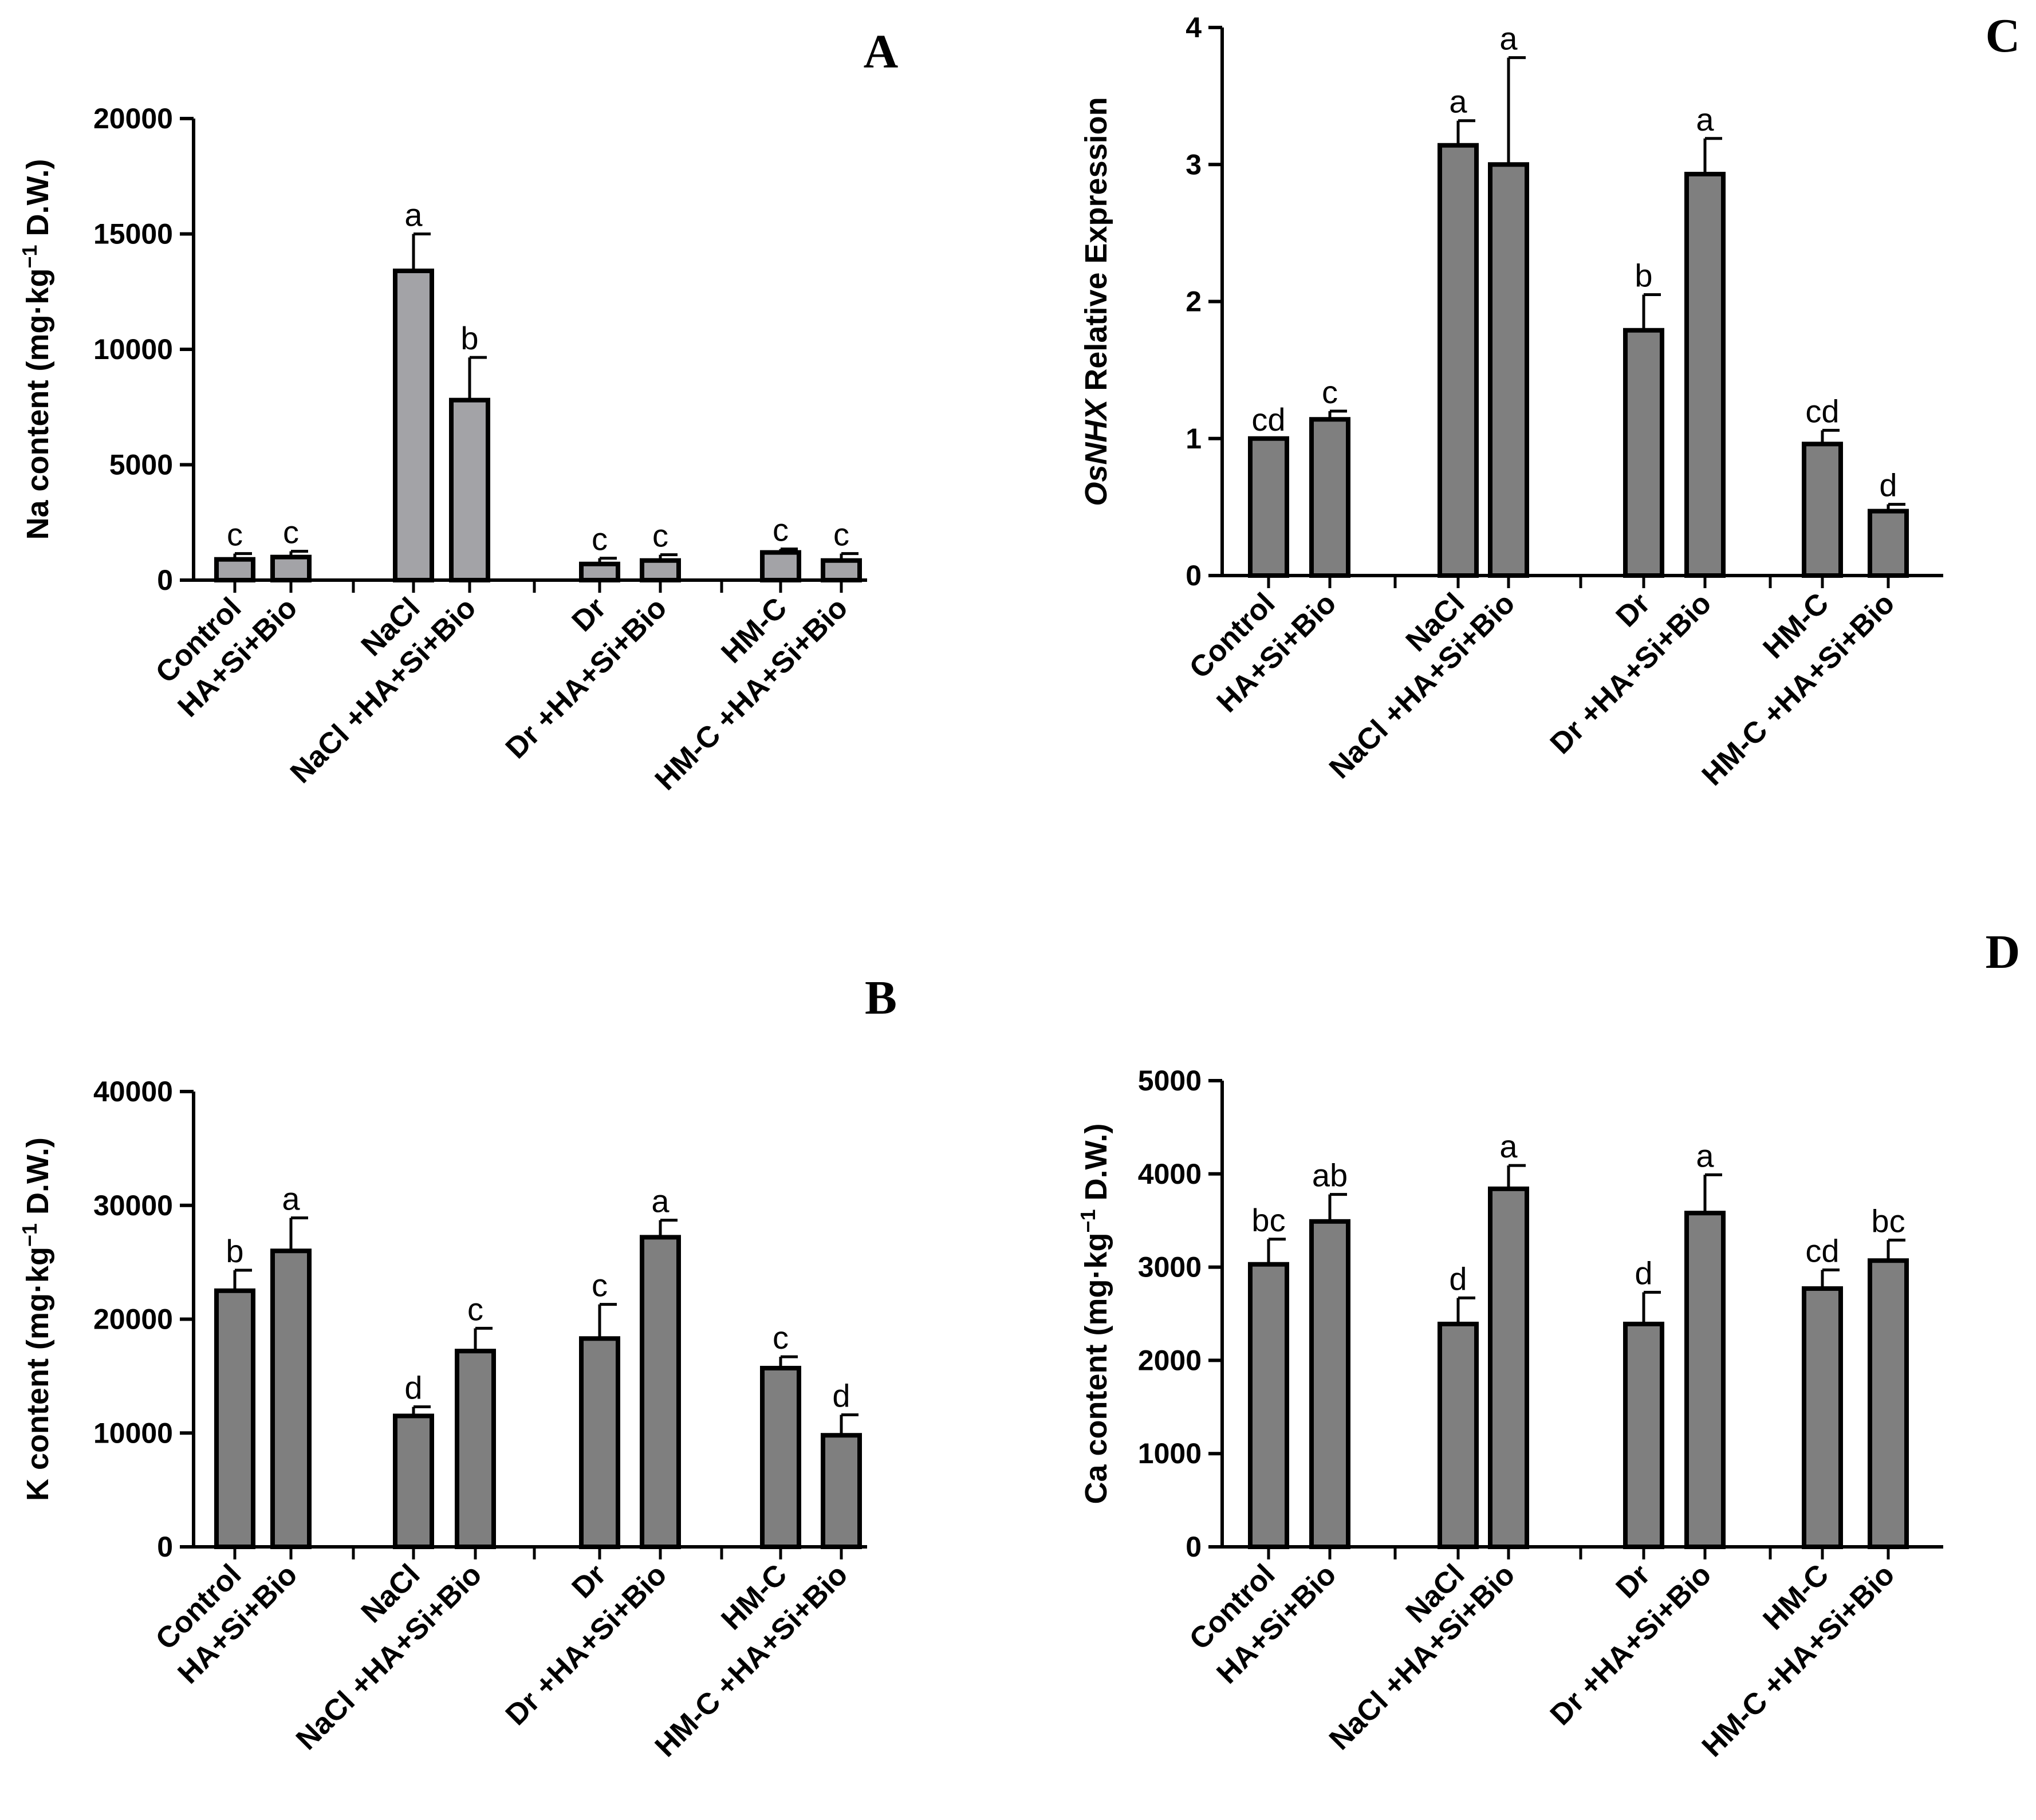  Describe the element at coordinates (1194, 164) in the screenshot. I see `y-tick-label: 3` at that location.